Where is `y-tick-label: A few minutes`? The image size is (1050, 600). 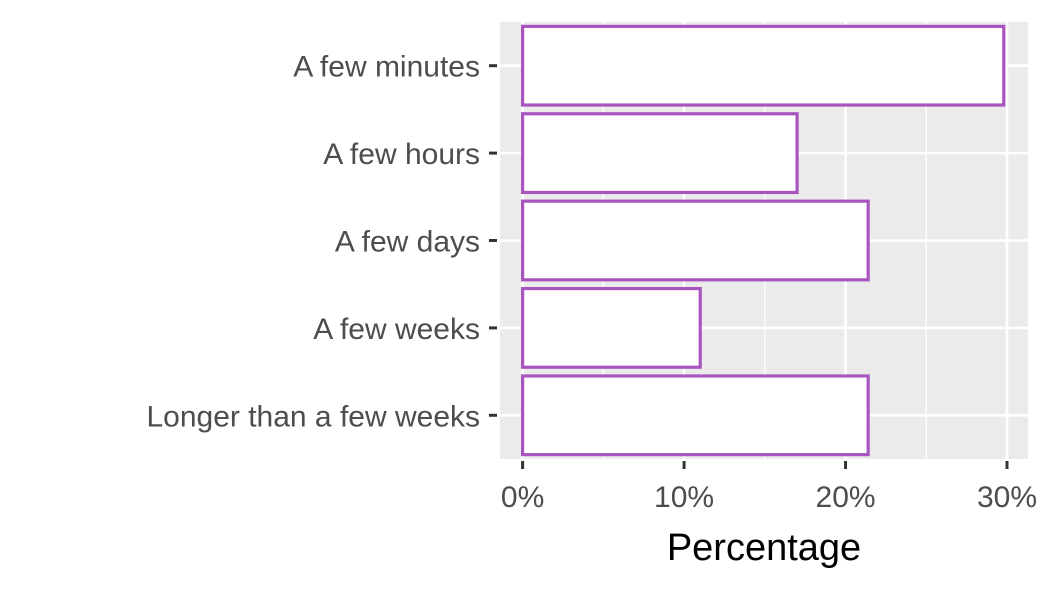
y-tick-label: A few minutes is located at coordinates (386, 67).